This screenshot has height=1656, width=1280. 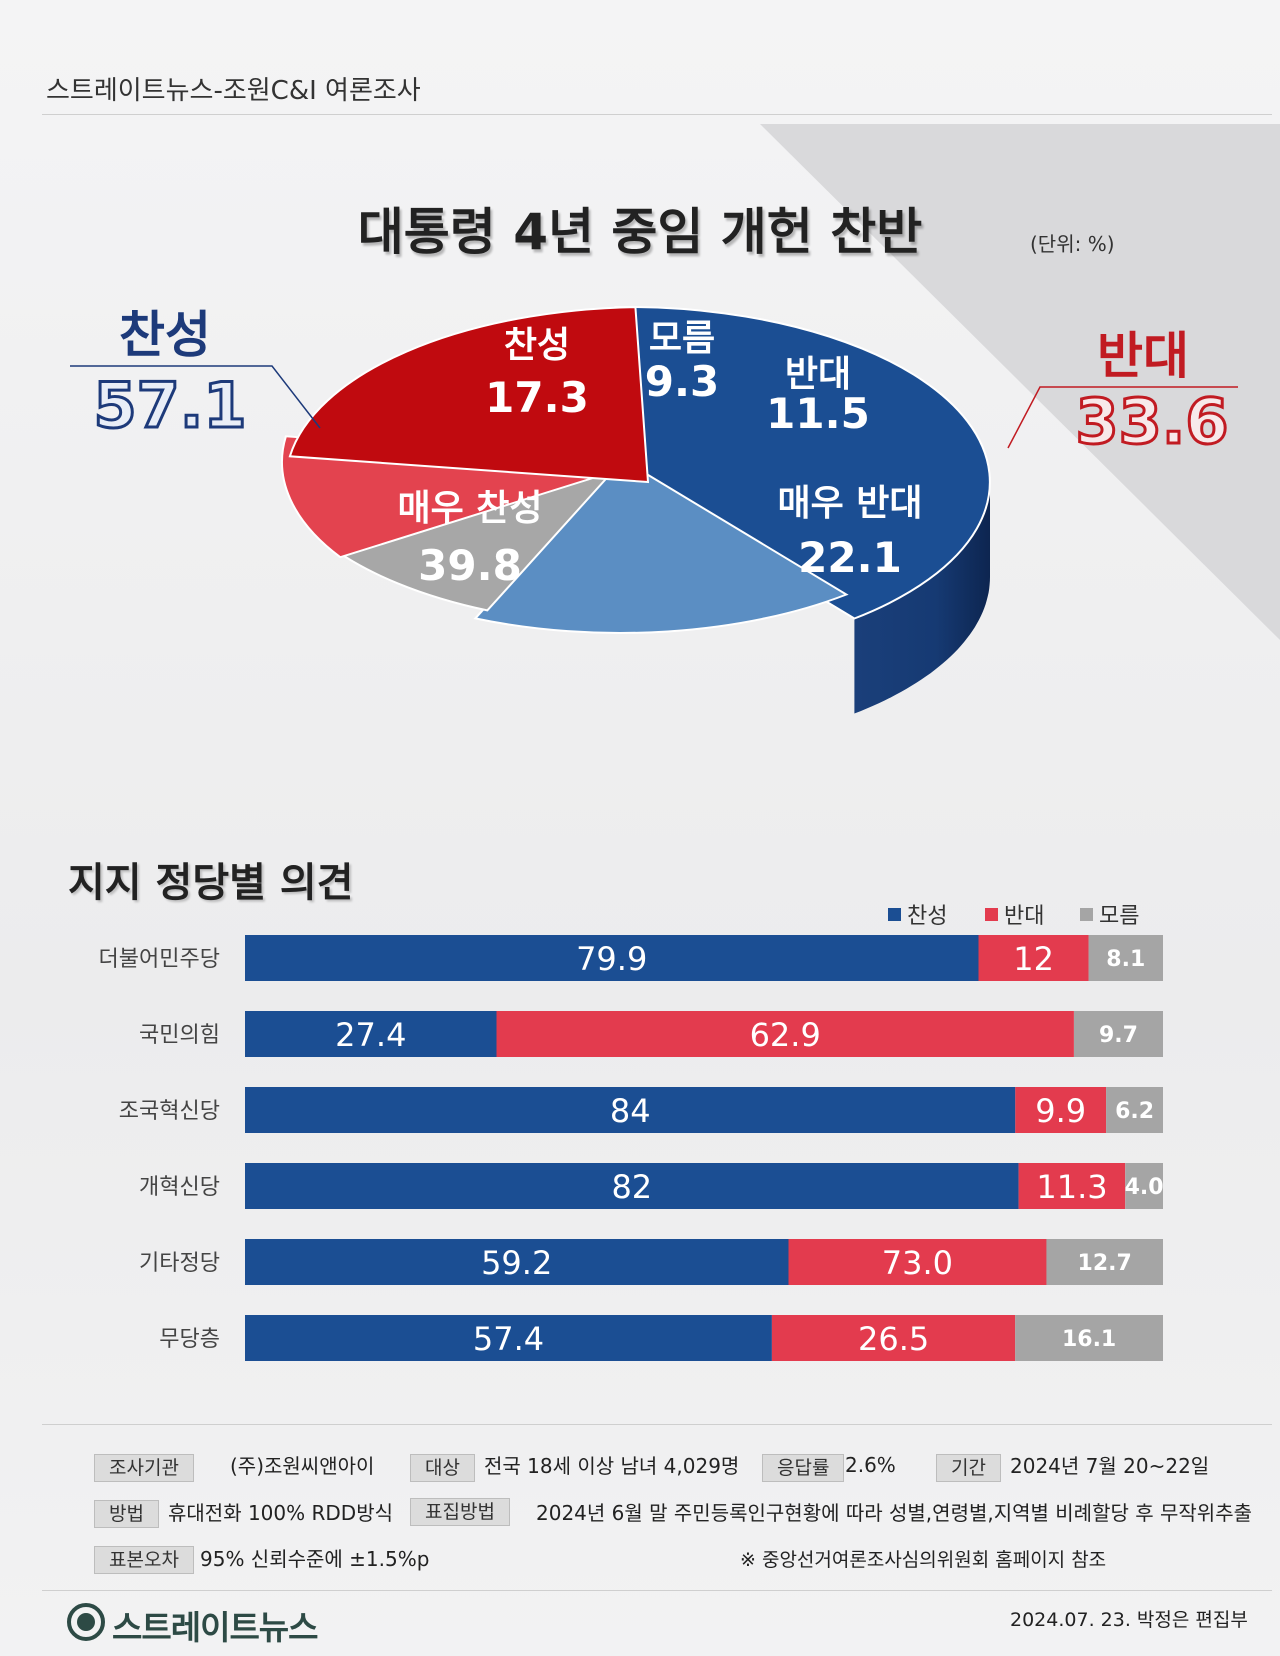 I want to click on bar-label-4-2: 12.7, so click(x=1105, y=1263).